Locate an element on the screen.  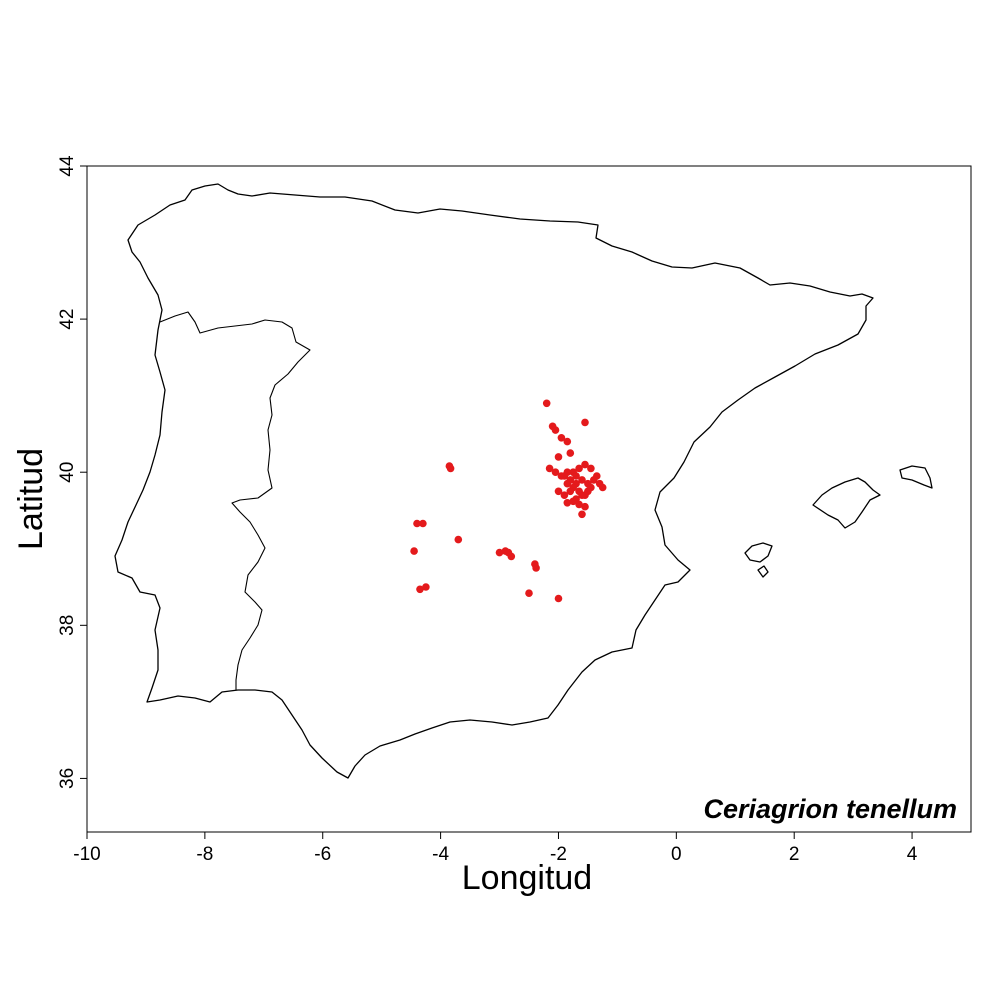
x-tick-label: 2 is located at coordinates (794, 854).